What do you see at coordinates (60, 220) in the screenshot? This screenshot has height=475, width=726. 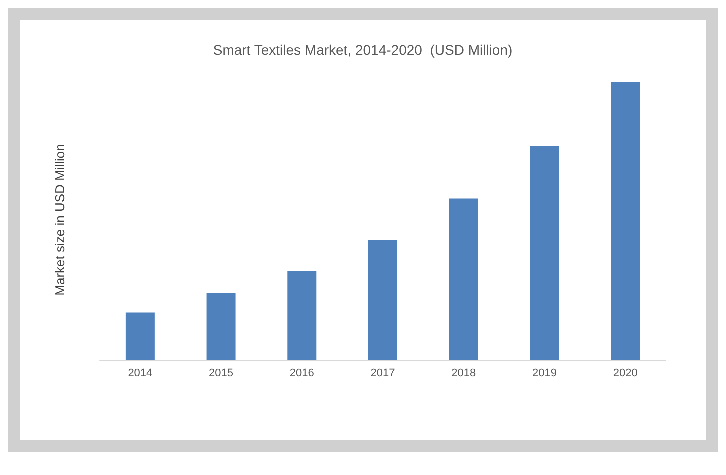 I see `y-axis-title: Market size in USD Million` at bounding box center [60, 220].